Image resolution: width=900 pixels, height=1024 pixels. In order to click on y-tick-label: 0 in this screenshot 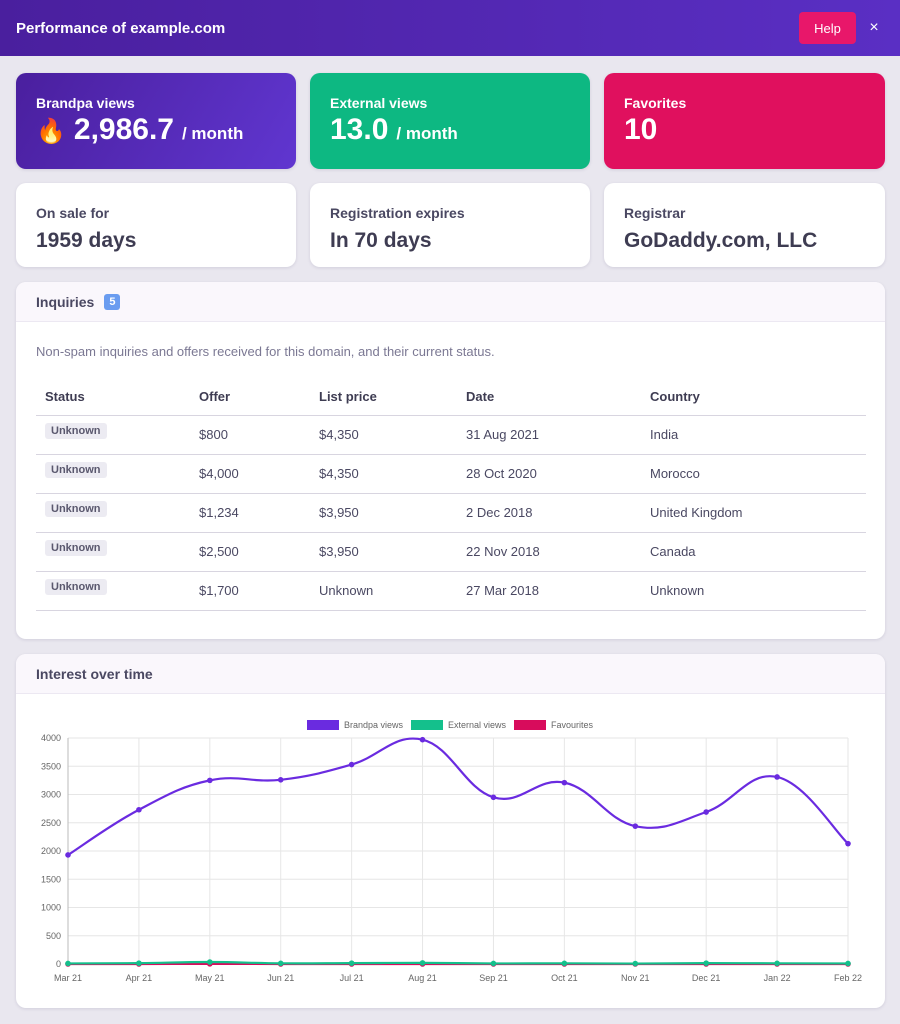, I will do `click(58, 964)`.